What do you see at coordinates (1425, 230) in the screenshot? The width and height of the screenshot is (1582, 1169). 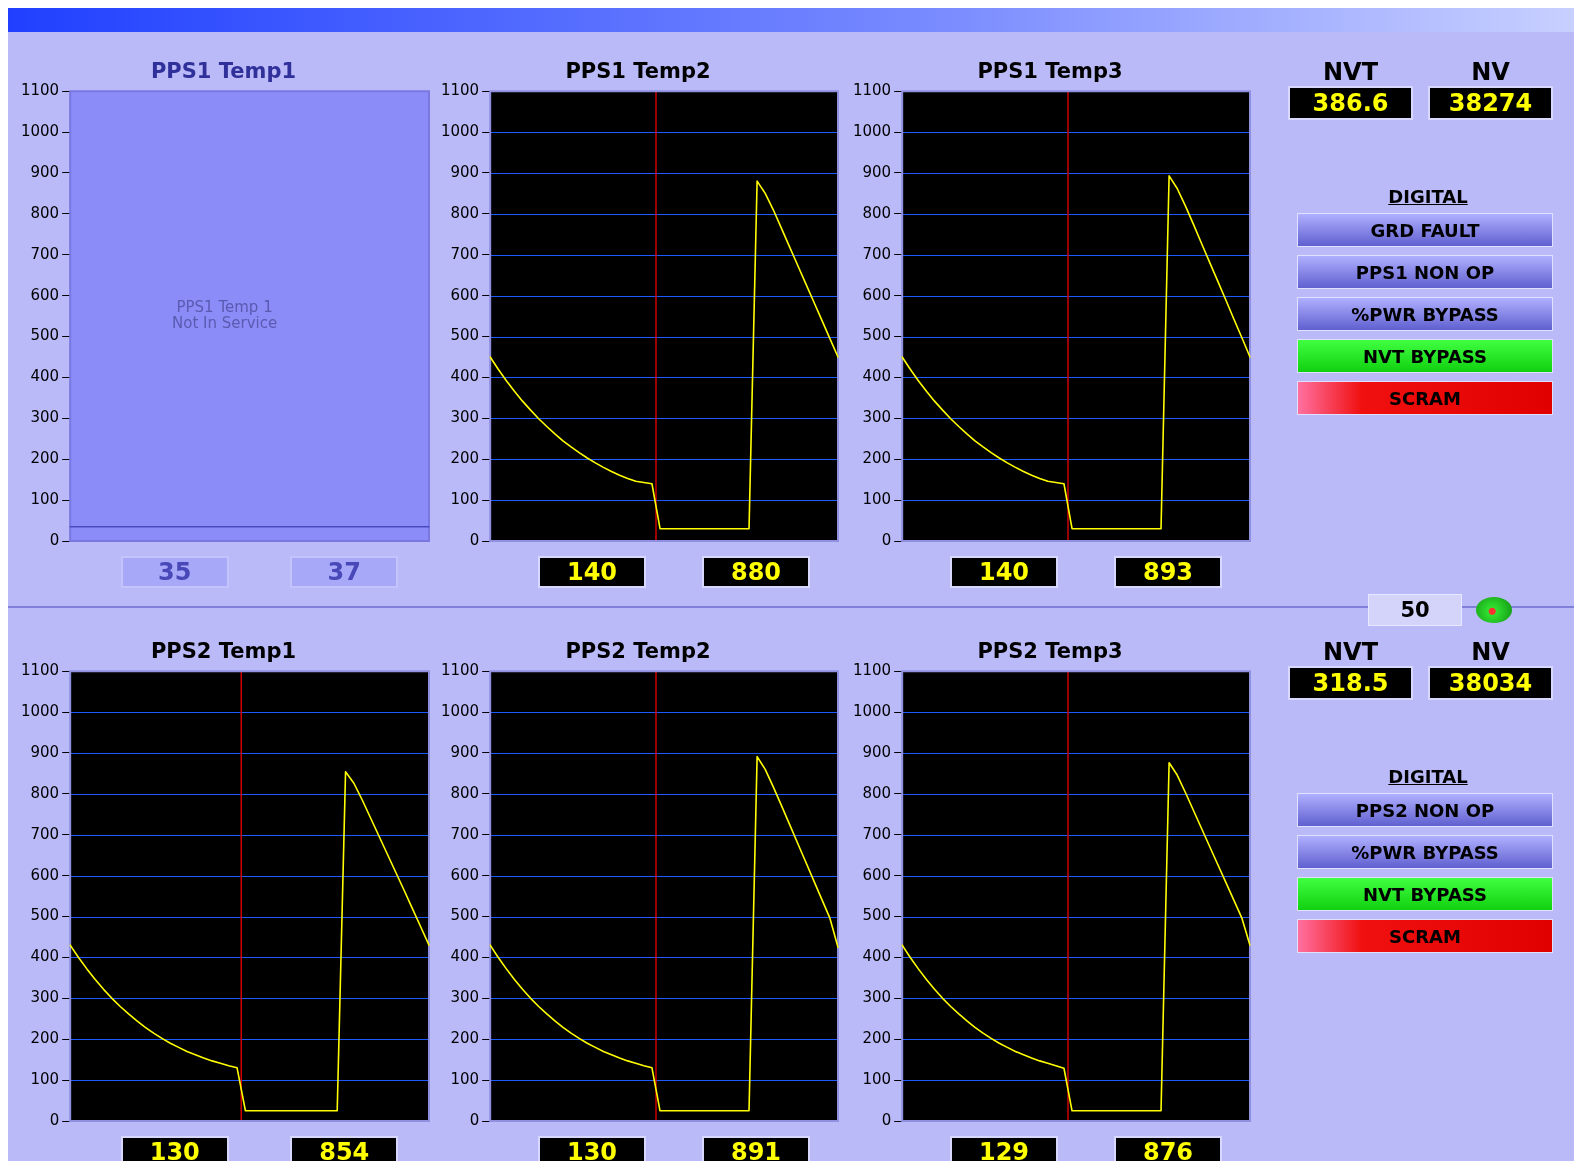 I see `status-button: GRD FAULT` at bounding box center [1425, 230].